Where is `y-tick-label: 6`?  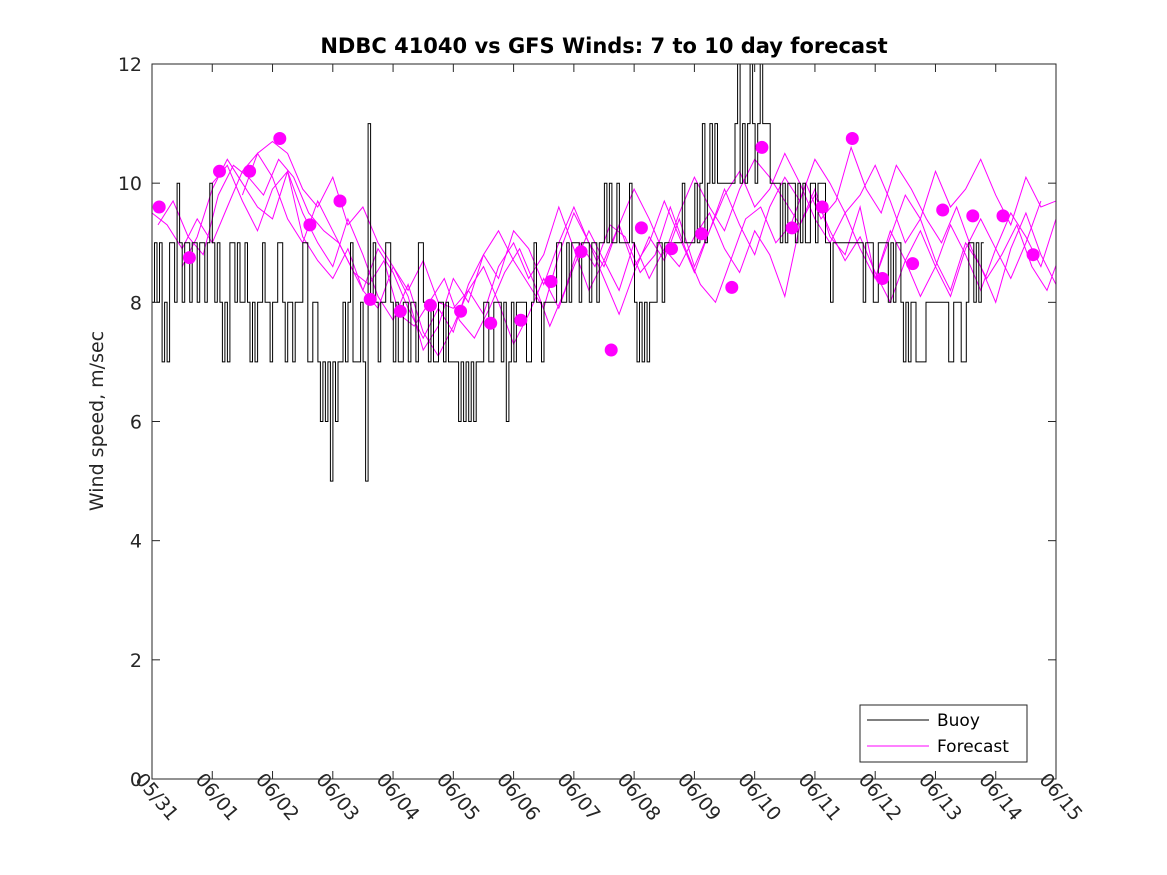
y-tick-label: 6 is located at coordinates (136, 423).